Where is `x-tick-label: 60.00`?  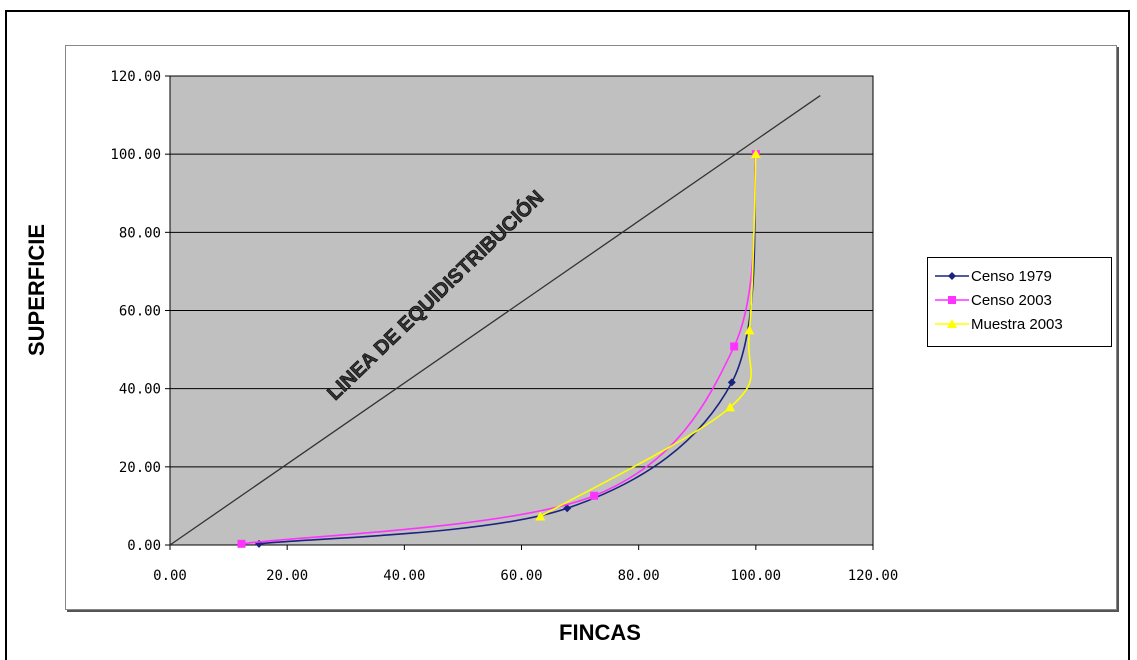
x-tick-label: 60.00 is located at coordinates (521, 576).